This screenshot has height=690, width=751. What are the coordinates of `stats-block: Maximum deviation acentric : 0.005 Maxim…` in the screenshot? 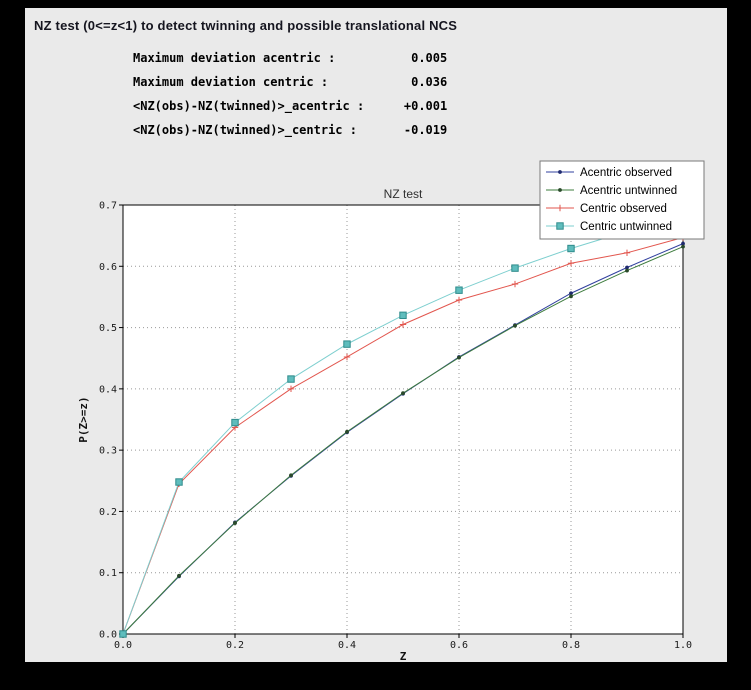 It's located at (290, 94).